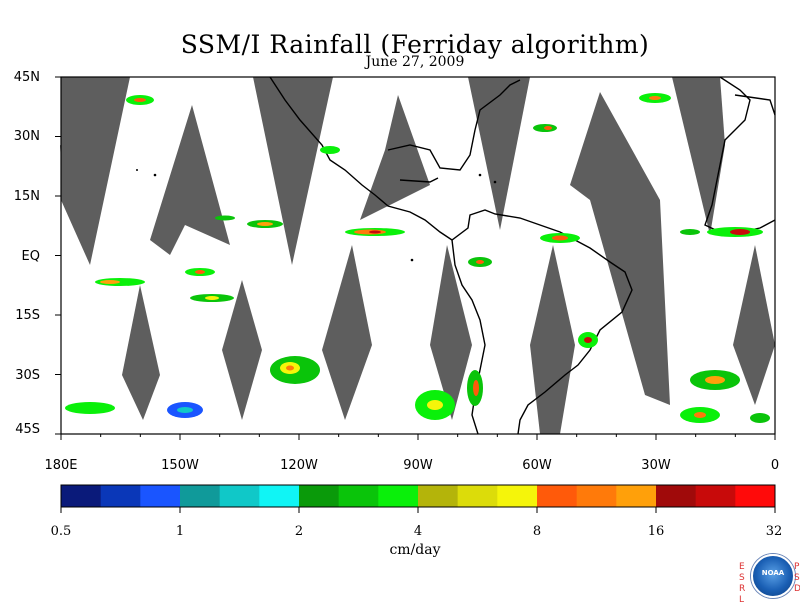 The image size is (800, 606). What do you see at coordinates (330, 150) in the screenshot?
I see `rain-cluster-gulf` at bounding box center [330, 150].